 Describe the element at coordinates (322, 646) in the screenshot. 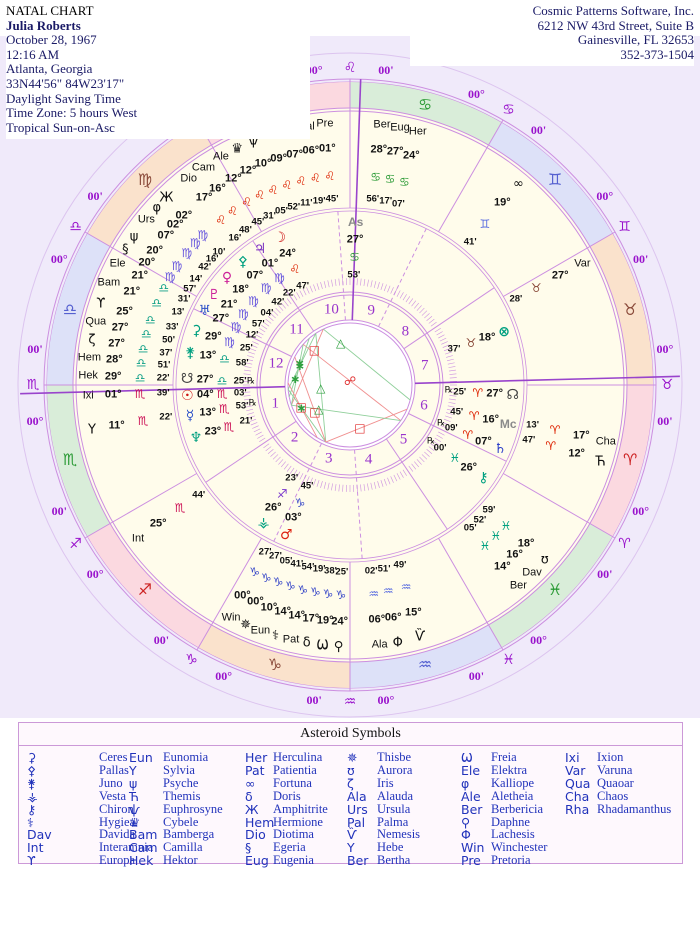

I see `asteroid-freia-icon: Ѡ` at that location.